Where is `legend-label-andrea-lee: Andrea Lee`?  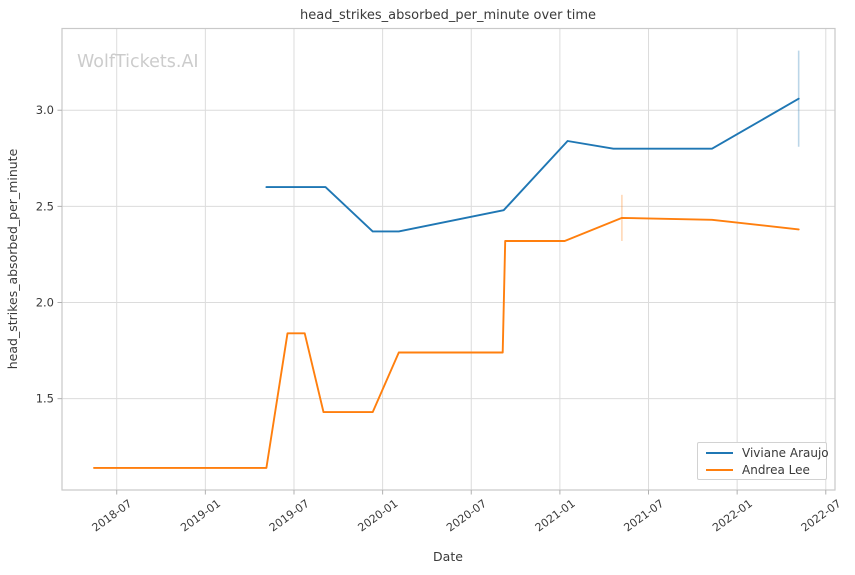 legend-label-andrea-lee: Andrea Lee is located at coordinates (776, 469).